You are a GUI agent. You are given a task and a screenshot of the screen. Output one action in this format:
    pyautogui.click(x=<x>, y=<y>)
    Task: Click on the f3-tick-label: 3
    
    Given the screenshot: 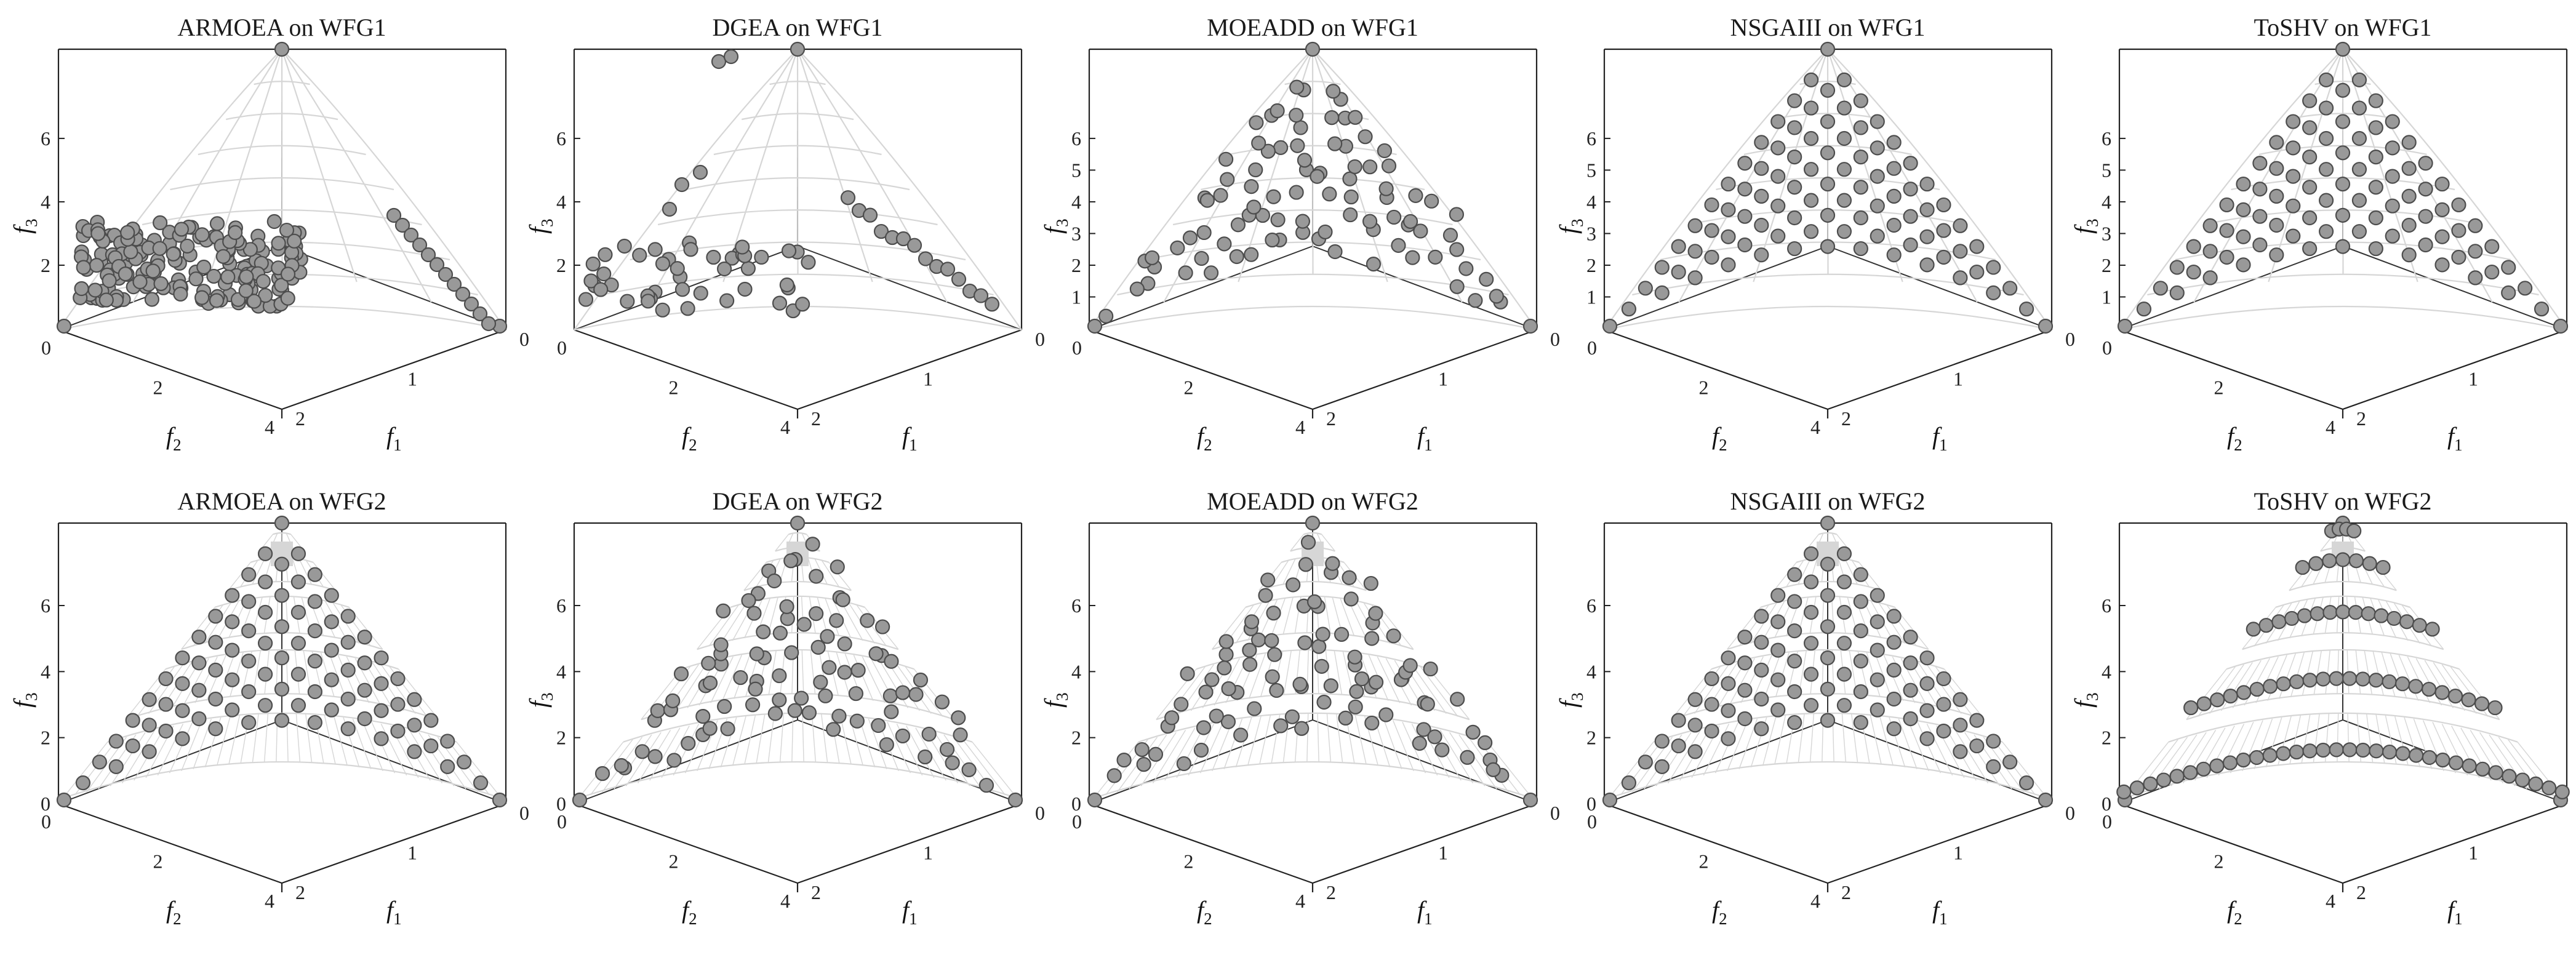 What is the action you would take?
    pyautogui.click(x=1076, y=233)
    